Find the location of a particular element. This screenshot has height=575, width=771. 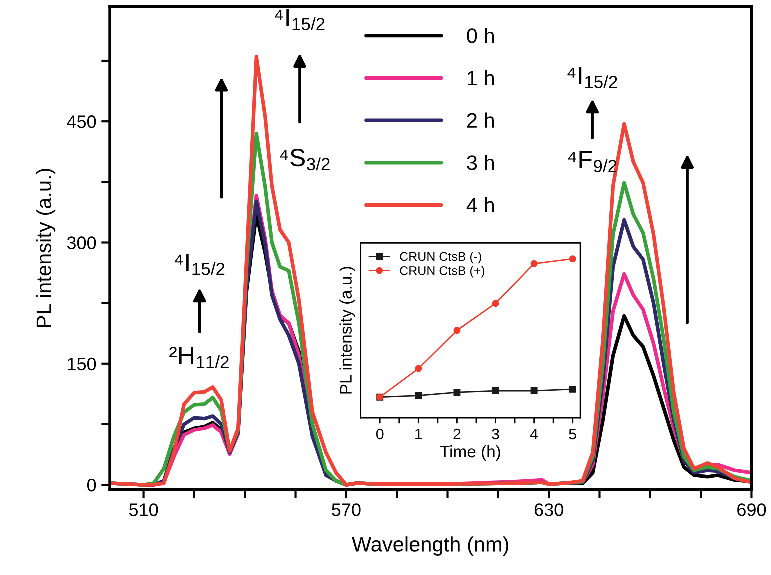

x-tick-label: 2 is located at coordinates (457, 434).